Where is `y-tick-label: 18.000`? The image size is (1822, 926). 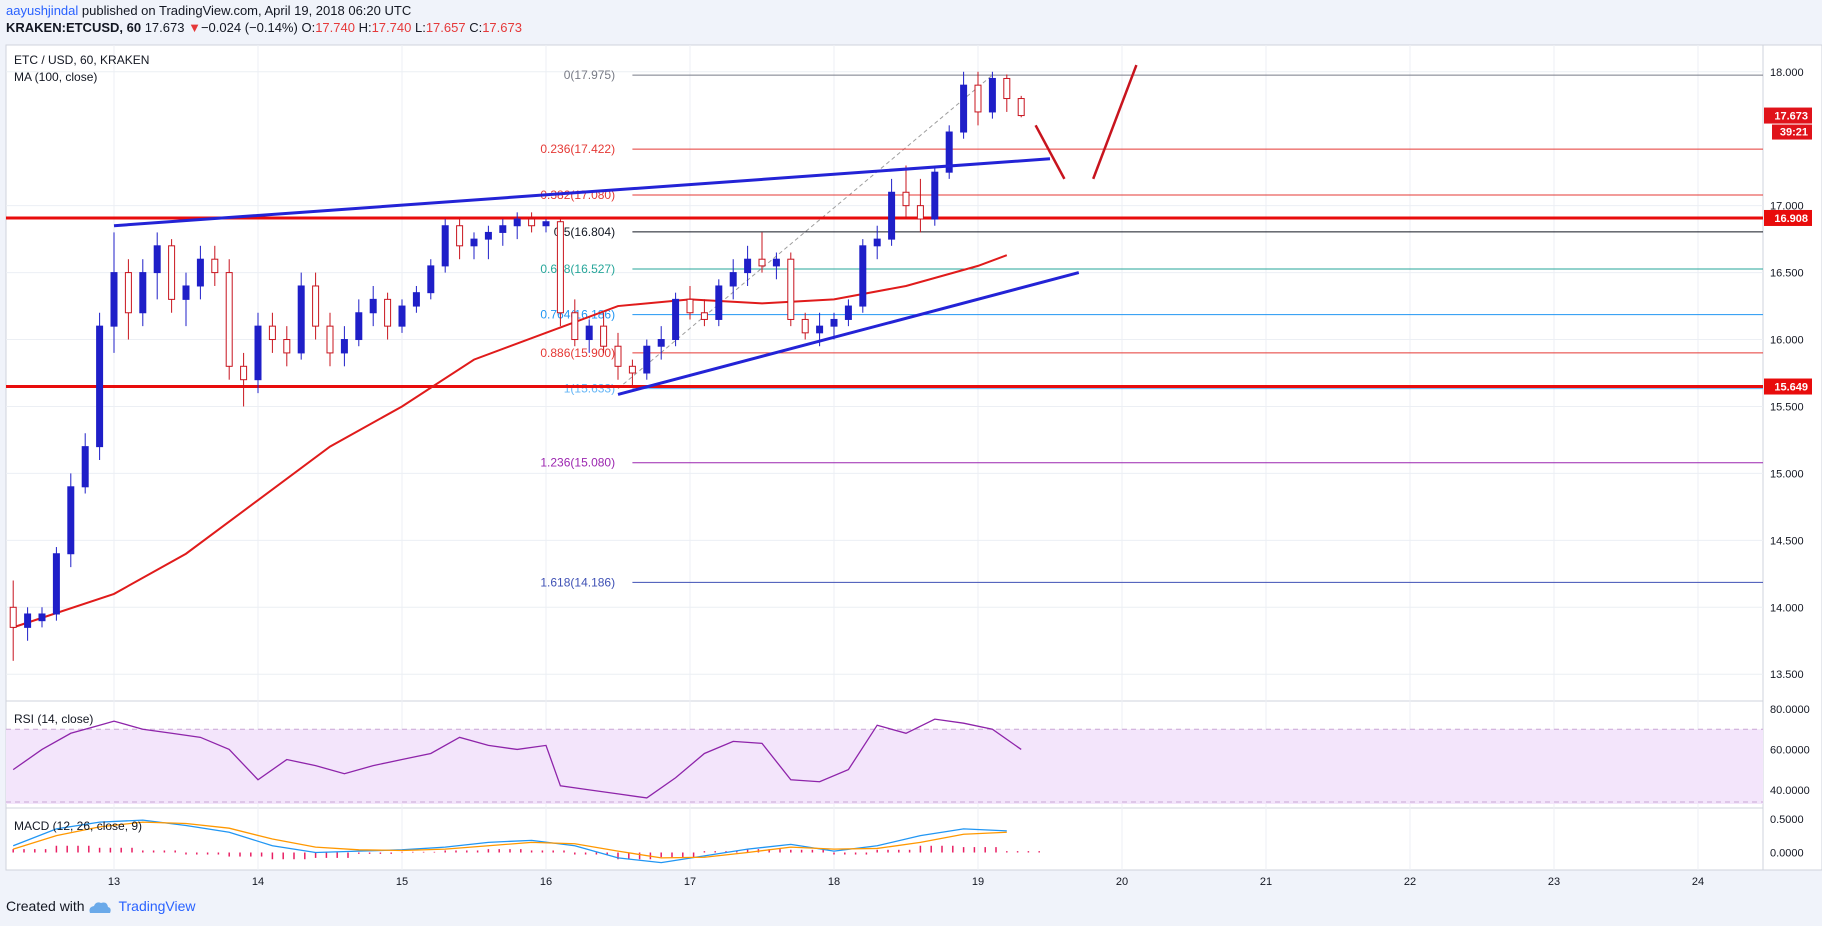
y-tick-label: 18.000 is located at coordinates (1787, 73).